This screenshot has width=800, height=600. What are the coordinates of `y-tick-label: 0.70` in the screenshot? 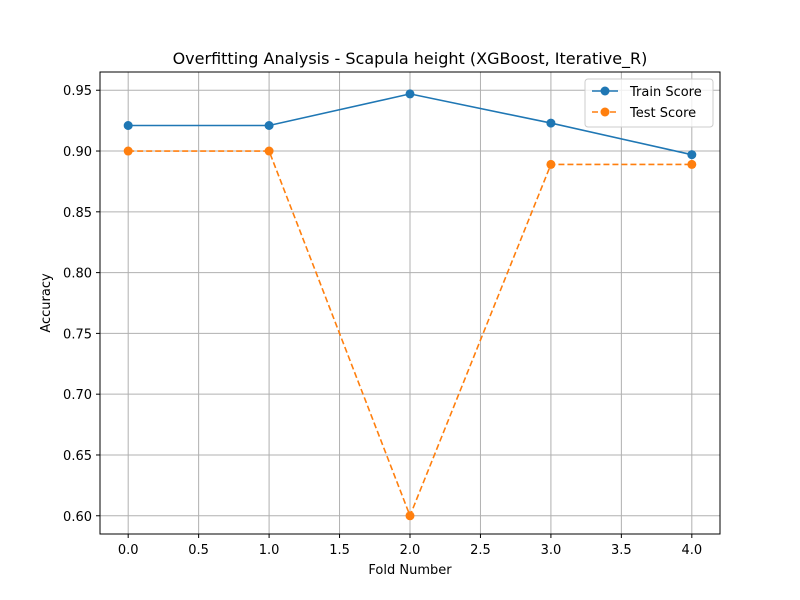 It's located at (77, 395).